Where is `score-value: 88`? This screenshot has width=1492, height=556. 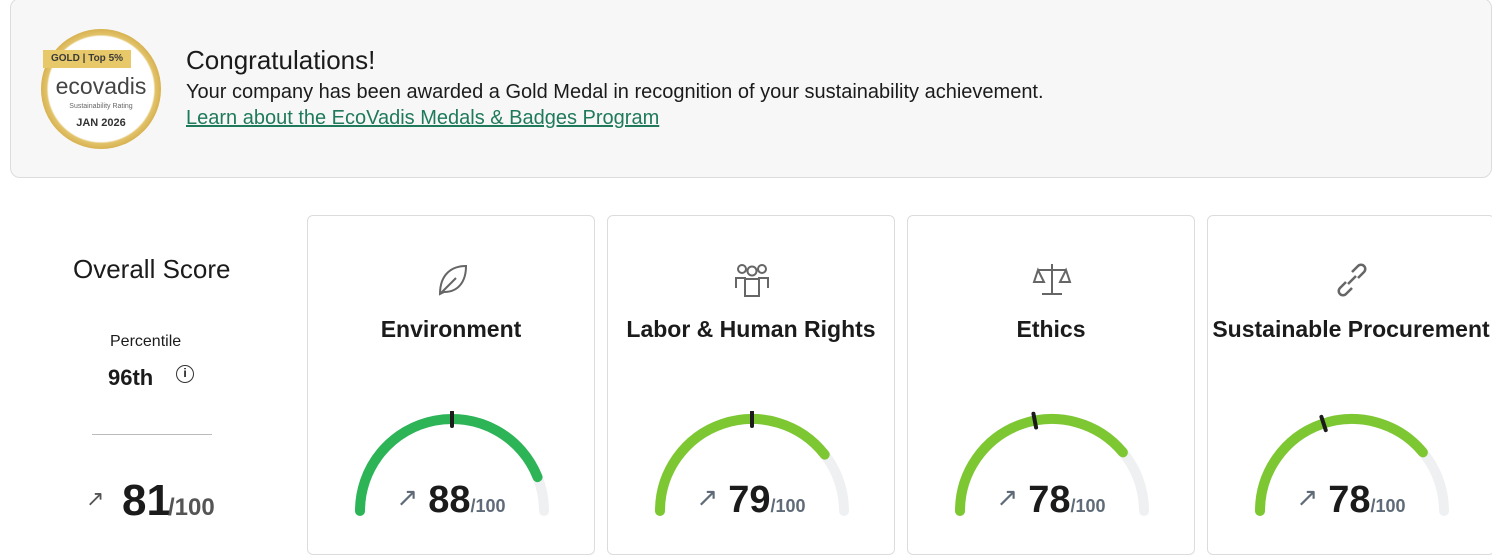 score-value: 88 is located at coordinates (449, 500).